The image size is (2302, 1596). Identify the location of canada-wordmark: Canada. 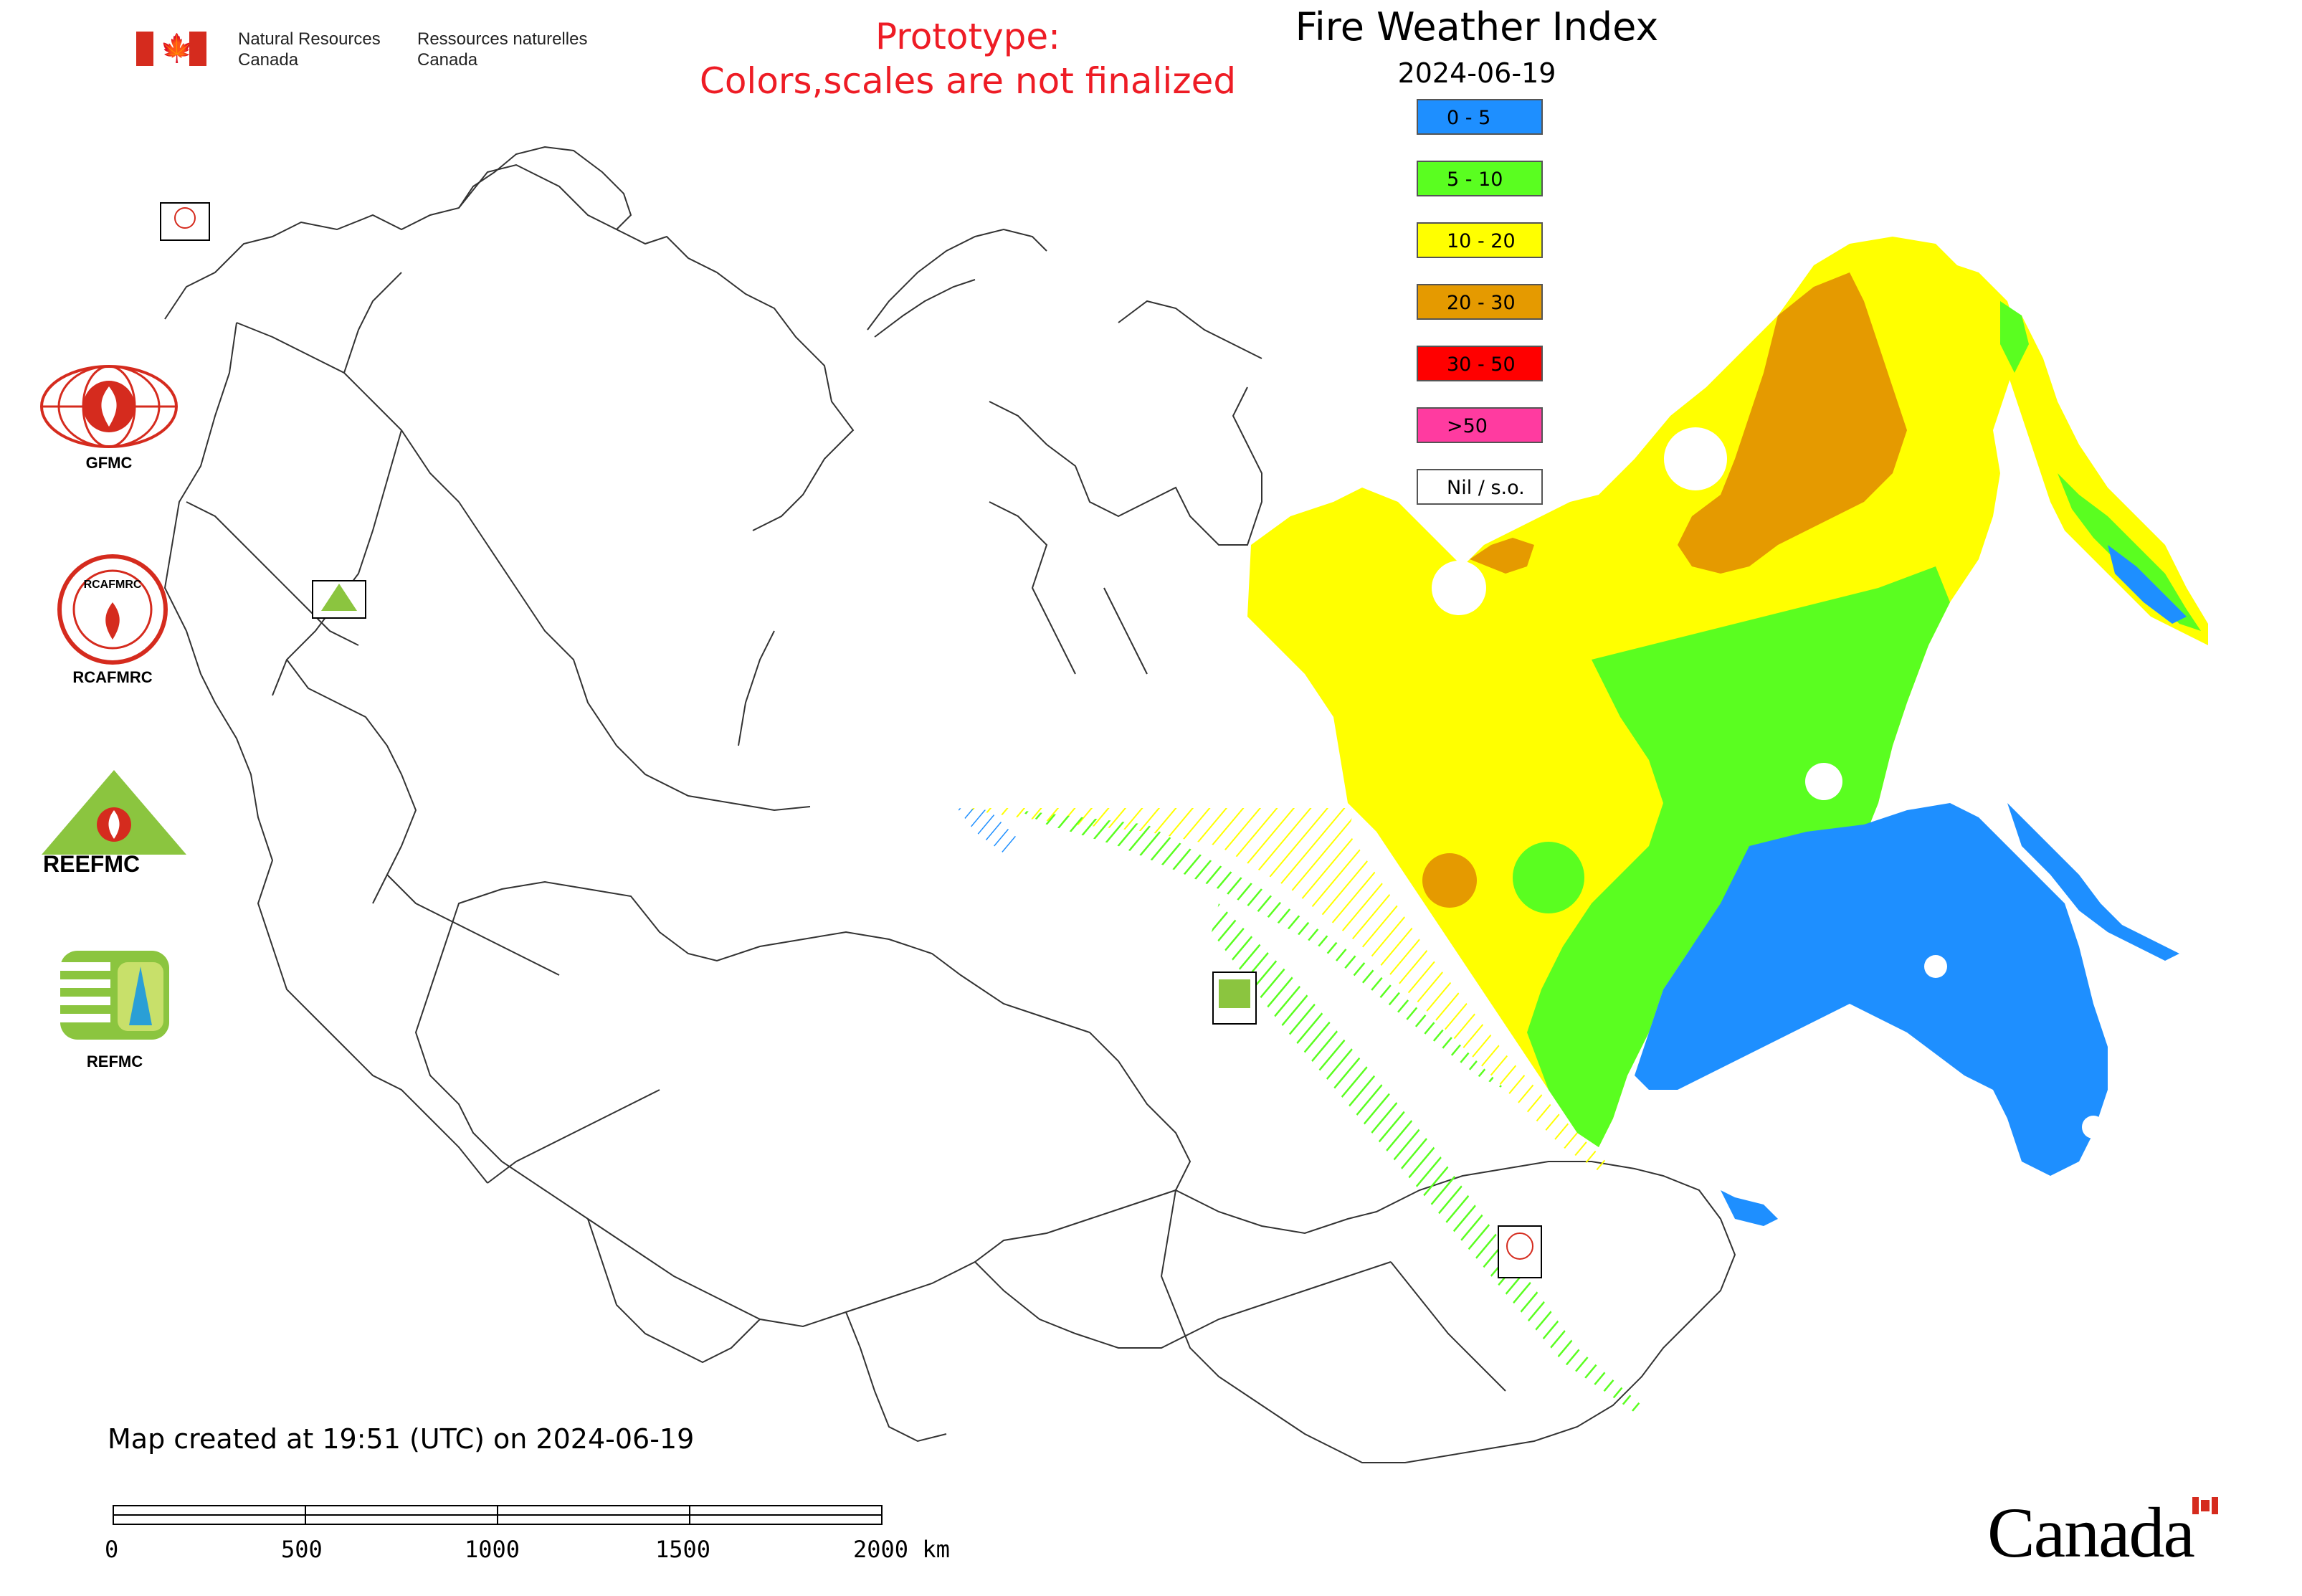
(2091, 1532).